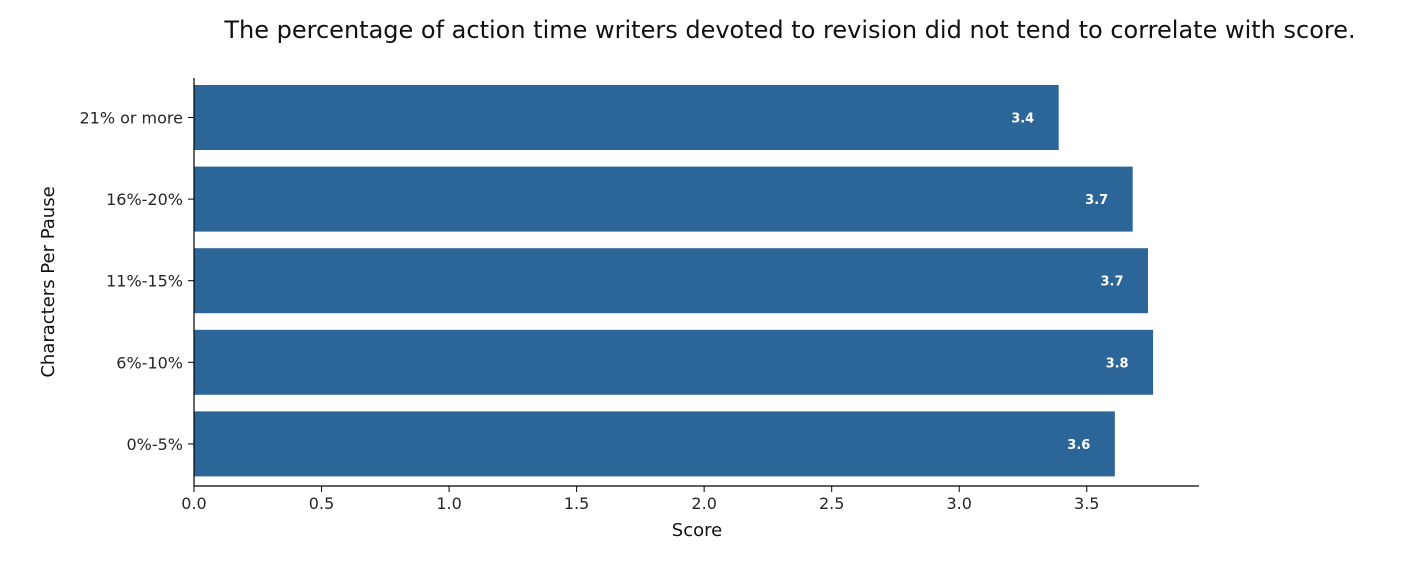 The height and width of the screenshot is (566, 1415). What do you see at coordinates (1117, 363) in the screenshot?
I see `bar-value-label: 3.8` at bounding box center [1117, 363].